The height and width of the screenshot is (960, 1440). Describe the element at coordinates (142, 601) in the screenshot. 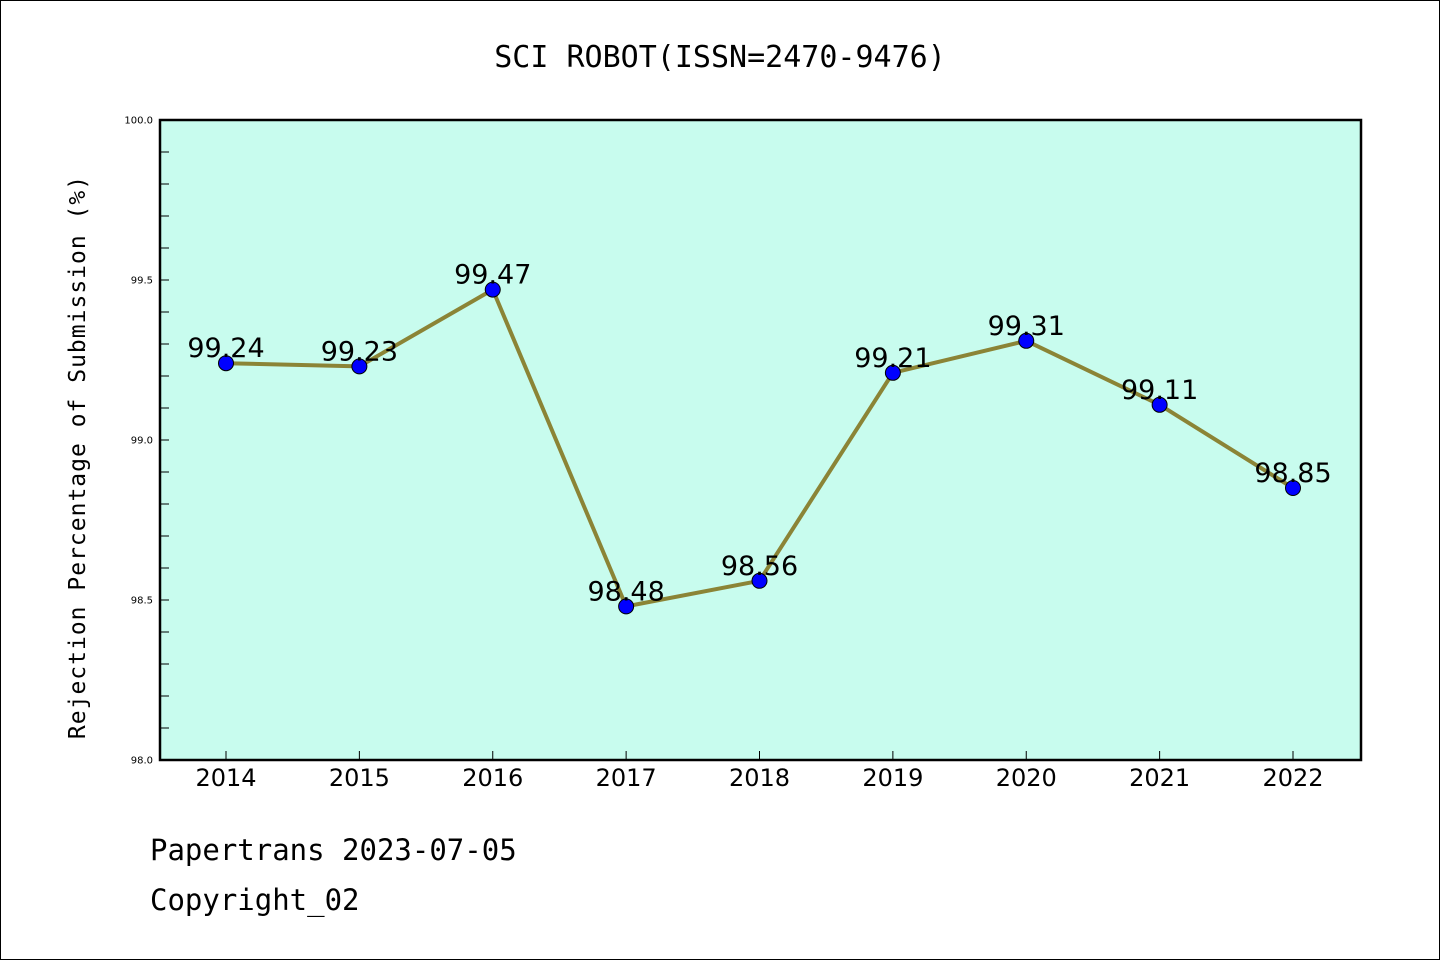

I see `y-tick-label: 98.5` at that location.